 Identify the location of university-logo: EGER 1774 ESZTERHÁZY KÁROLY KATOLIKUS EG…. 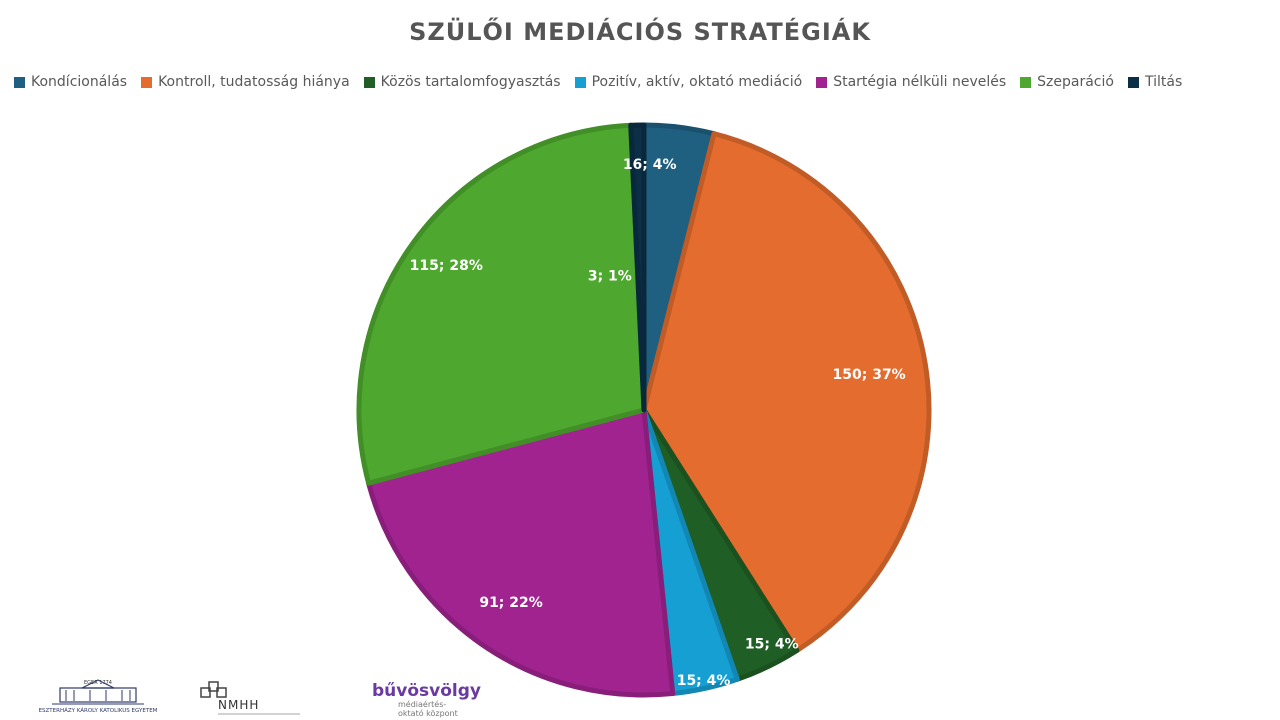
(98, 696).